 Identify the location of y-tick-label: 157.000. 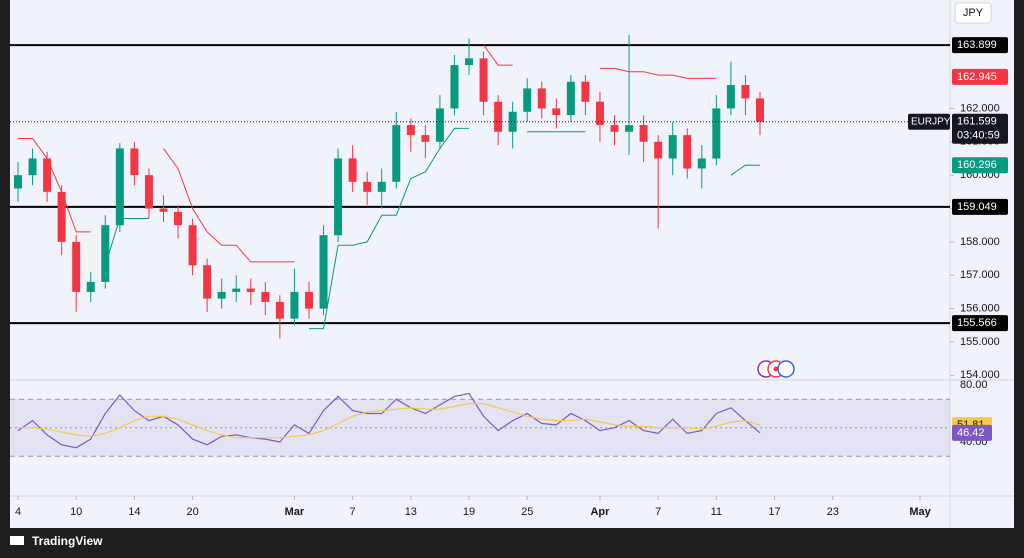
(980, 275).